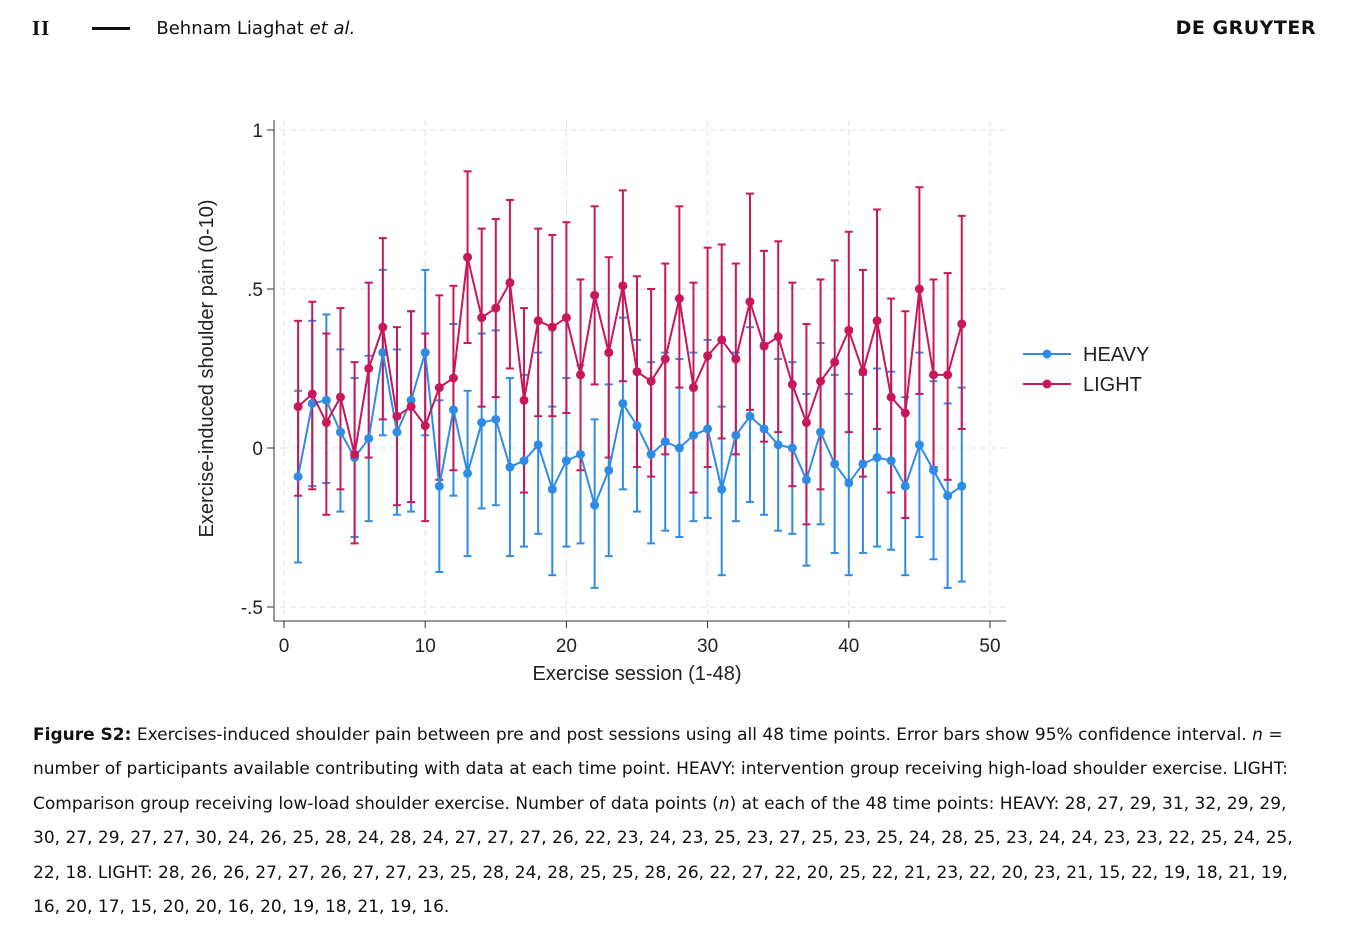 The width and height of the screenshot is (1346, 940). What do you see at coordinates (1257, 735) in the screenshot?
I see `caption-n-symbol: n` at bounding box center [1257, 735].